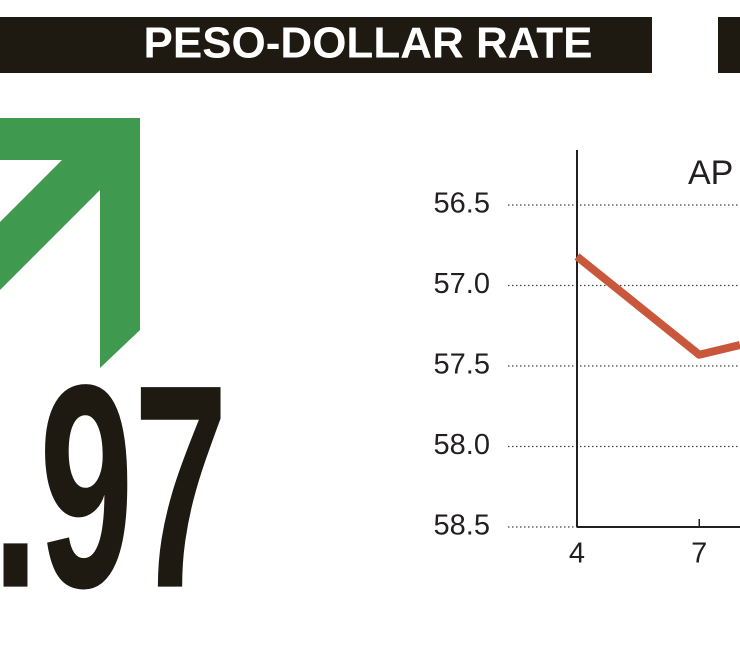  I want to click on y-tick-label: 58.0, so click(462, 445).